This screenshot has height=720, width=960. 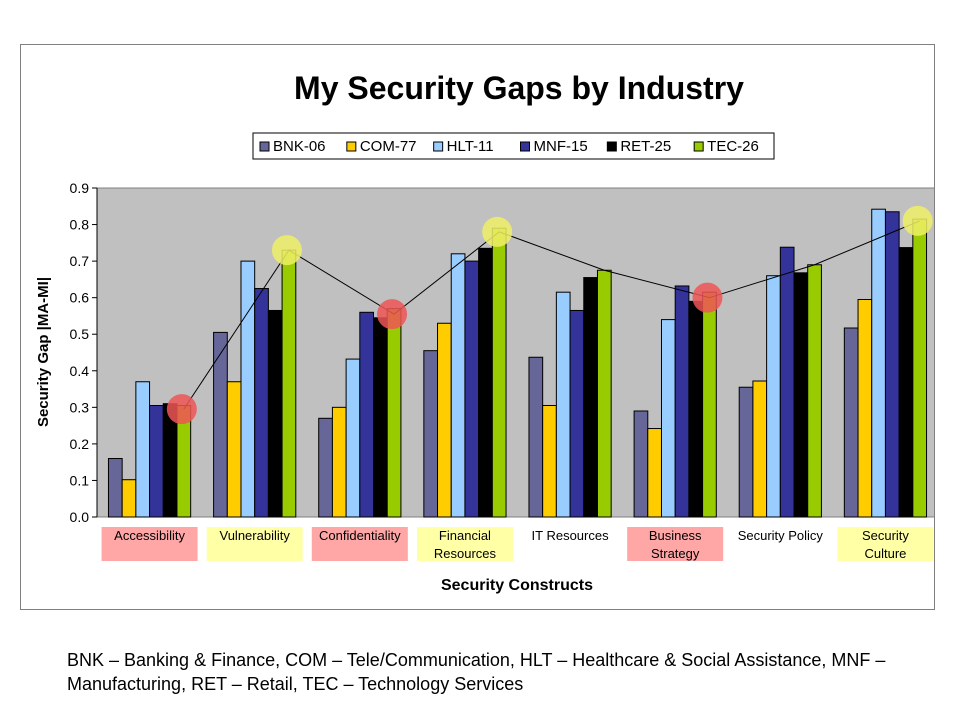 What do you see at coordinates (465, 553) in the screenshot?
I see `category-label: Resources` at bounding box center [465, 553].